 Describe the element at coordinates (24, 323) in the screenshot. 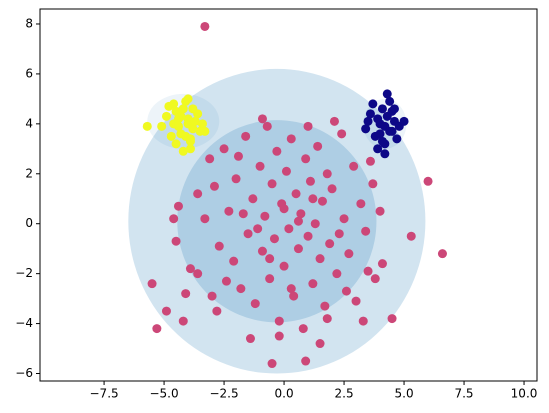

I see `y-tick-label: −4` at that location.